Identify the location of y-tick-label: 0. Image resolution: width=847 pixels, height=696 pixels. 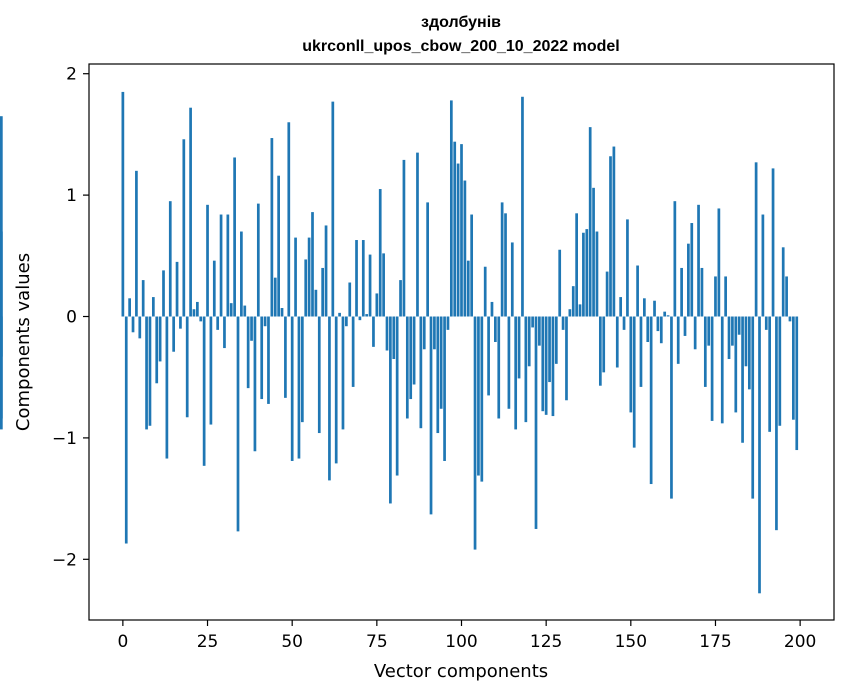
(71, 318).